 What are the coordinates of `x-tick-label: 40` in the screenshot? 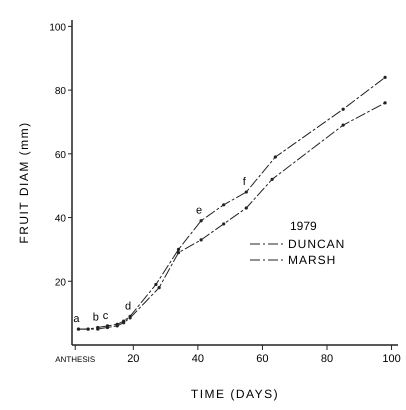 It's located at (198, 359).